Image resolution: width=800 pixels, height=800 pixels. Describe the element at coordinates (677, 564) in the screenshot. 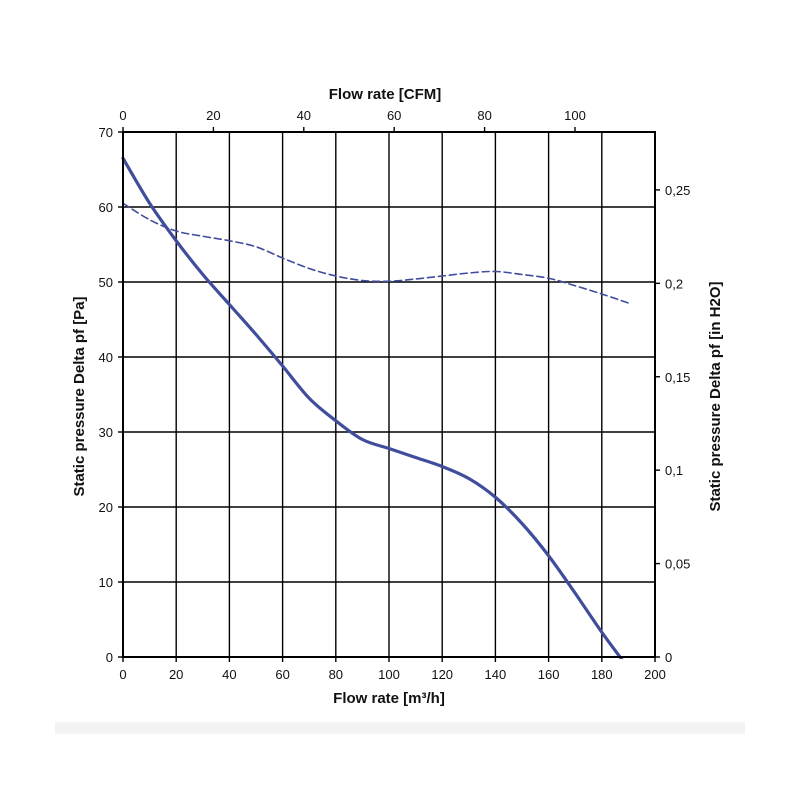

I see `right-y-tick-label: 0,05` at that location.